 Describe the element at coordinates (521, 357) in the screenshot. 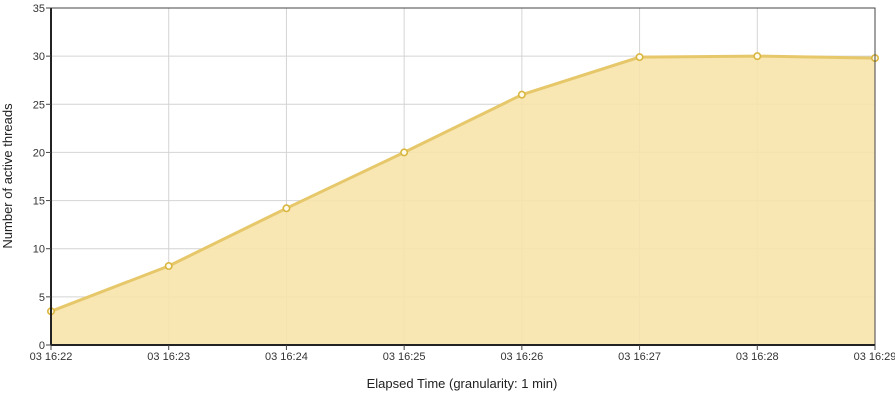

I see `x-tick-label: 03 16:26` at that location.